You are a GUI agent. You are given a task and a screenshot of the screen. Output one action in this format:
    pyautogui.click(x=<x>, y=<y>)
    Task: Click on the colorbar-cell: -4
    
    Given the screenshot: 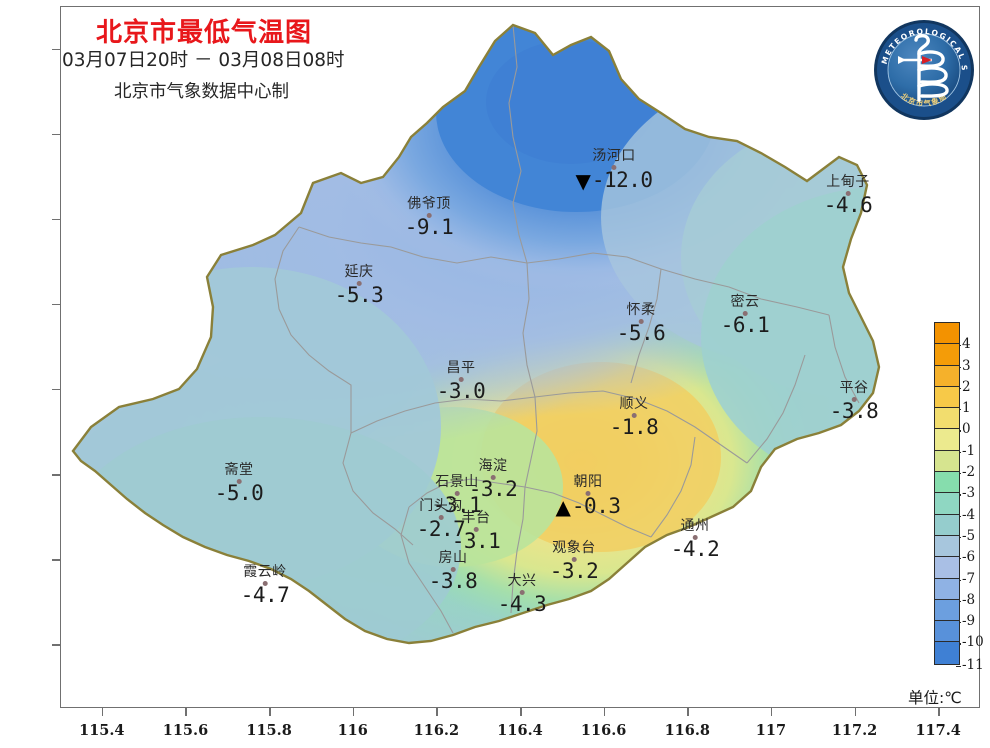 What is the action you would take?
    pyautogui.click(x=955, y=508)
    